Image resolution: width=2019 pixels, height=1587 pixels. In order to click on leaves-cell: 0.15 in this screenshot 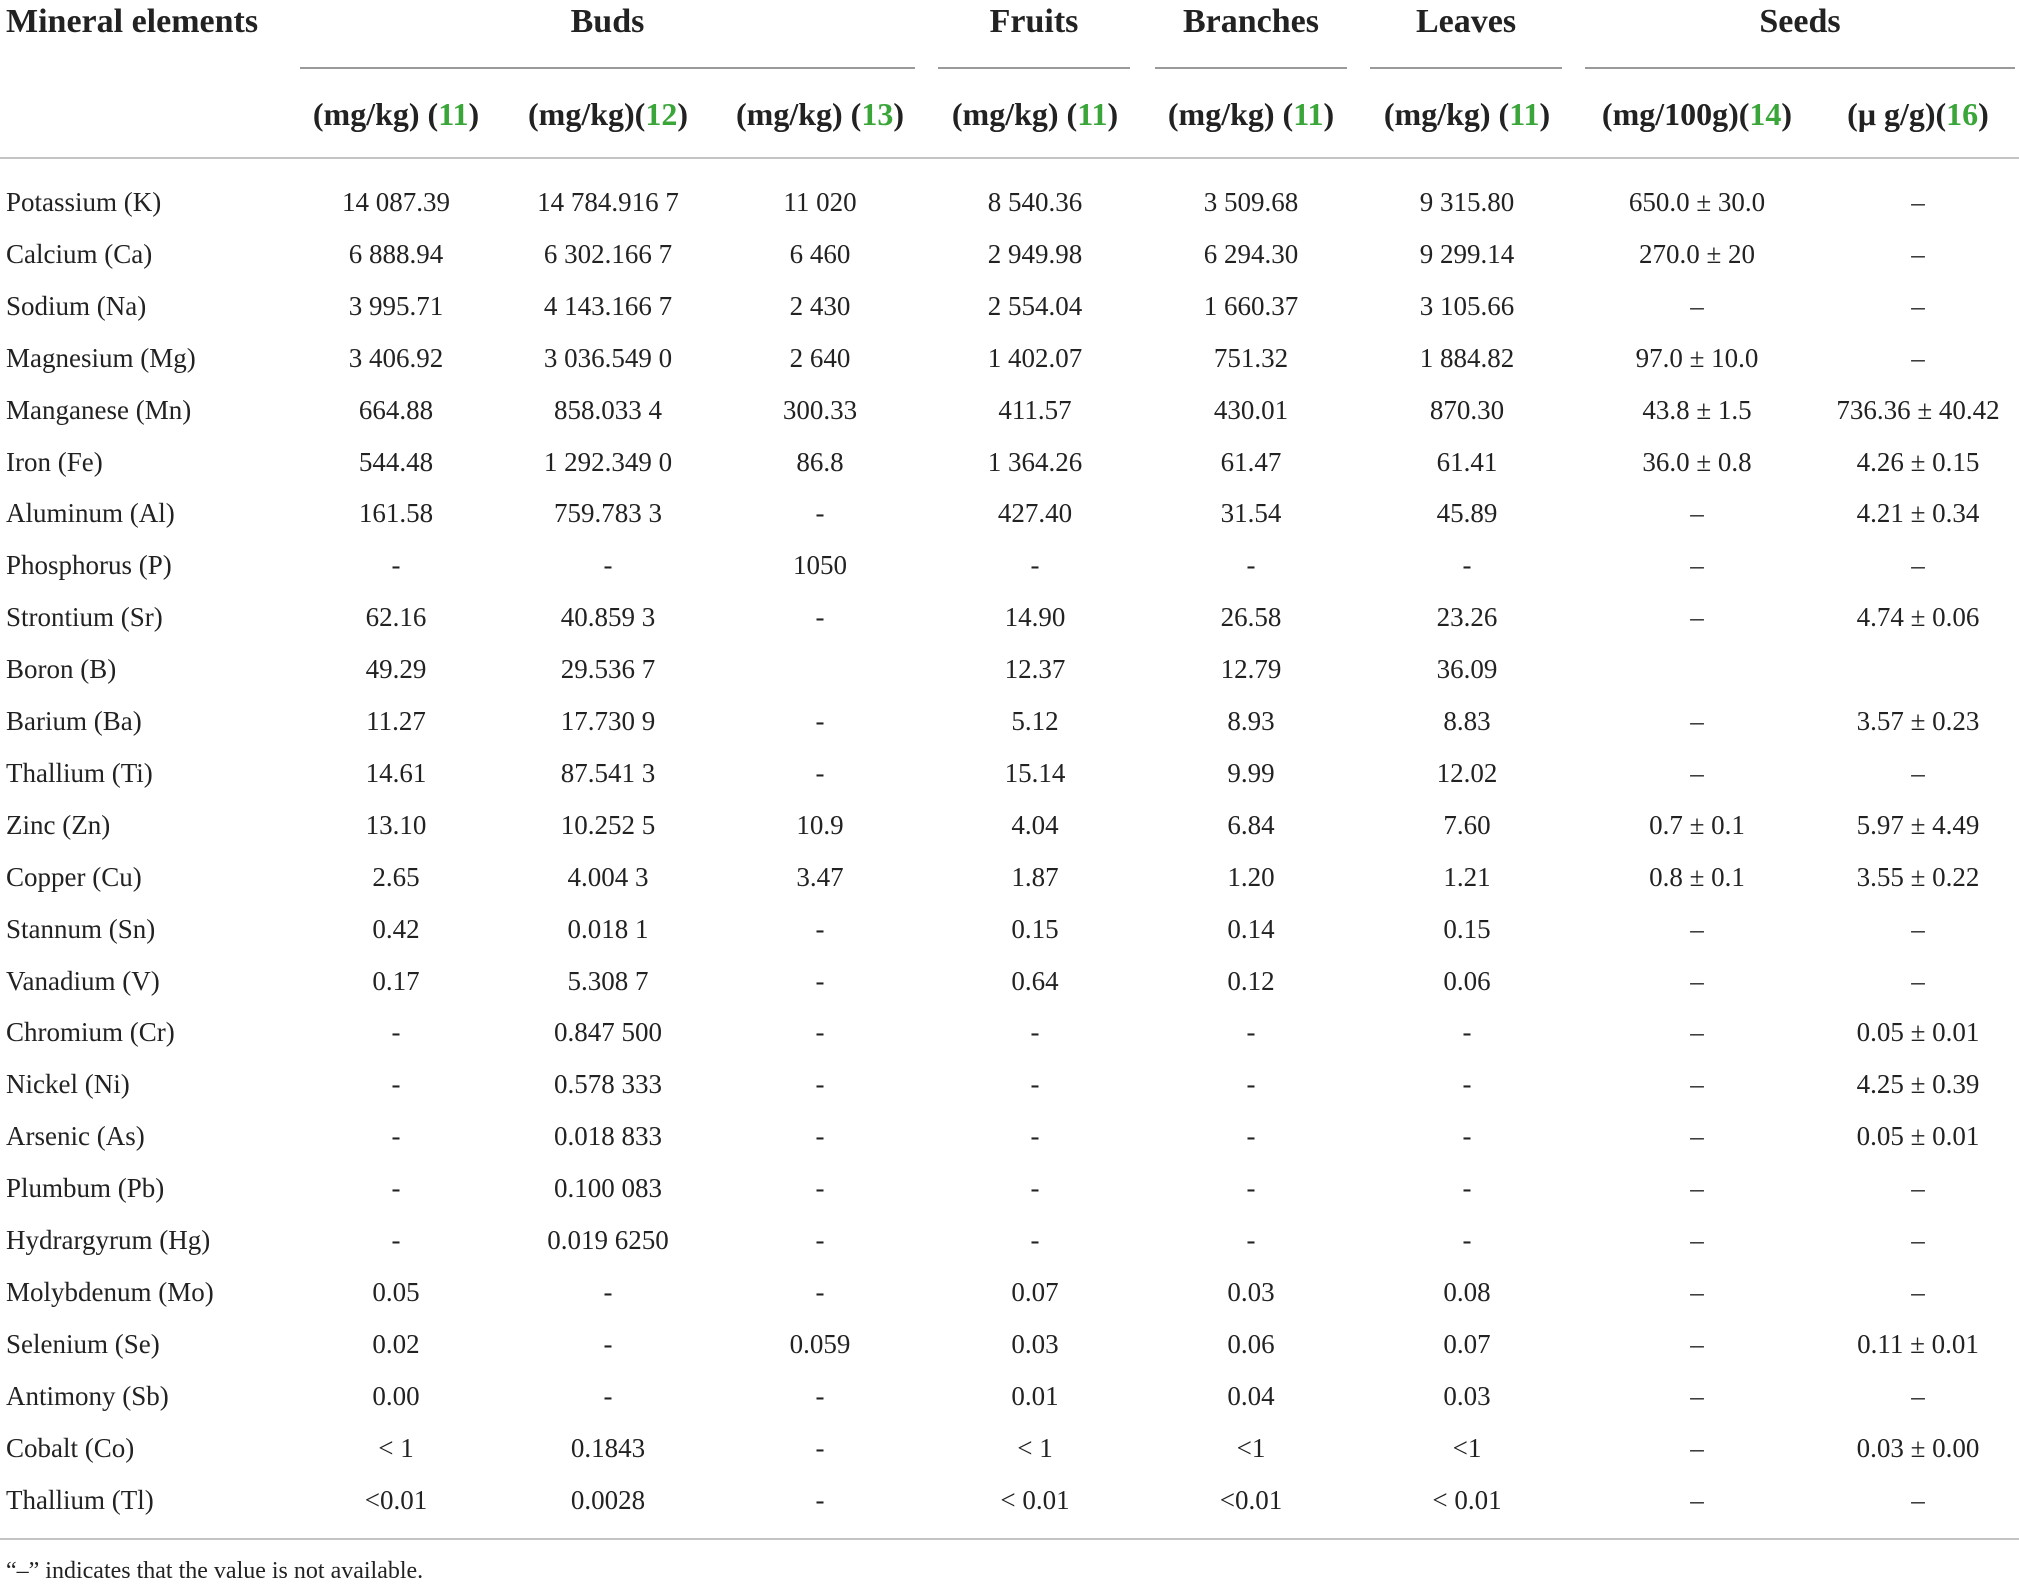, I will do `click(1467, 928)`.